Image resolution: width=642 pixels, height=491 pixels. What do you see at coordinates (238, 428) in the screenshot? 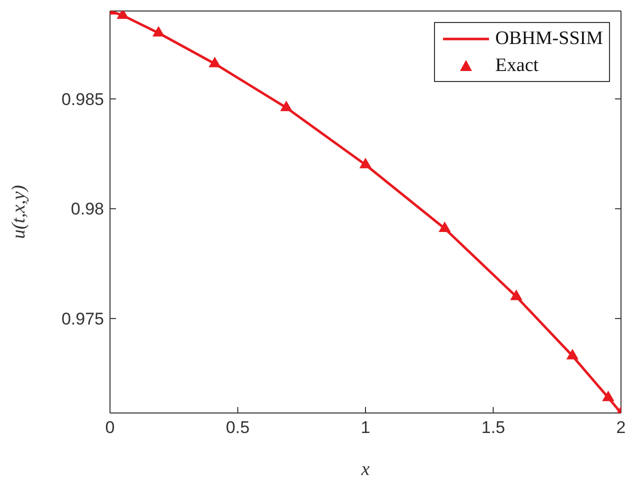
I see `x-tick-label: 0.5` at bounding box center [238, 428].